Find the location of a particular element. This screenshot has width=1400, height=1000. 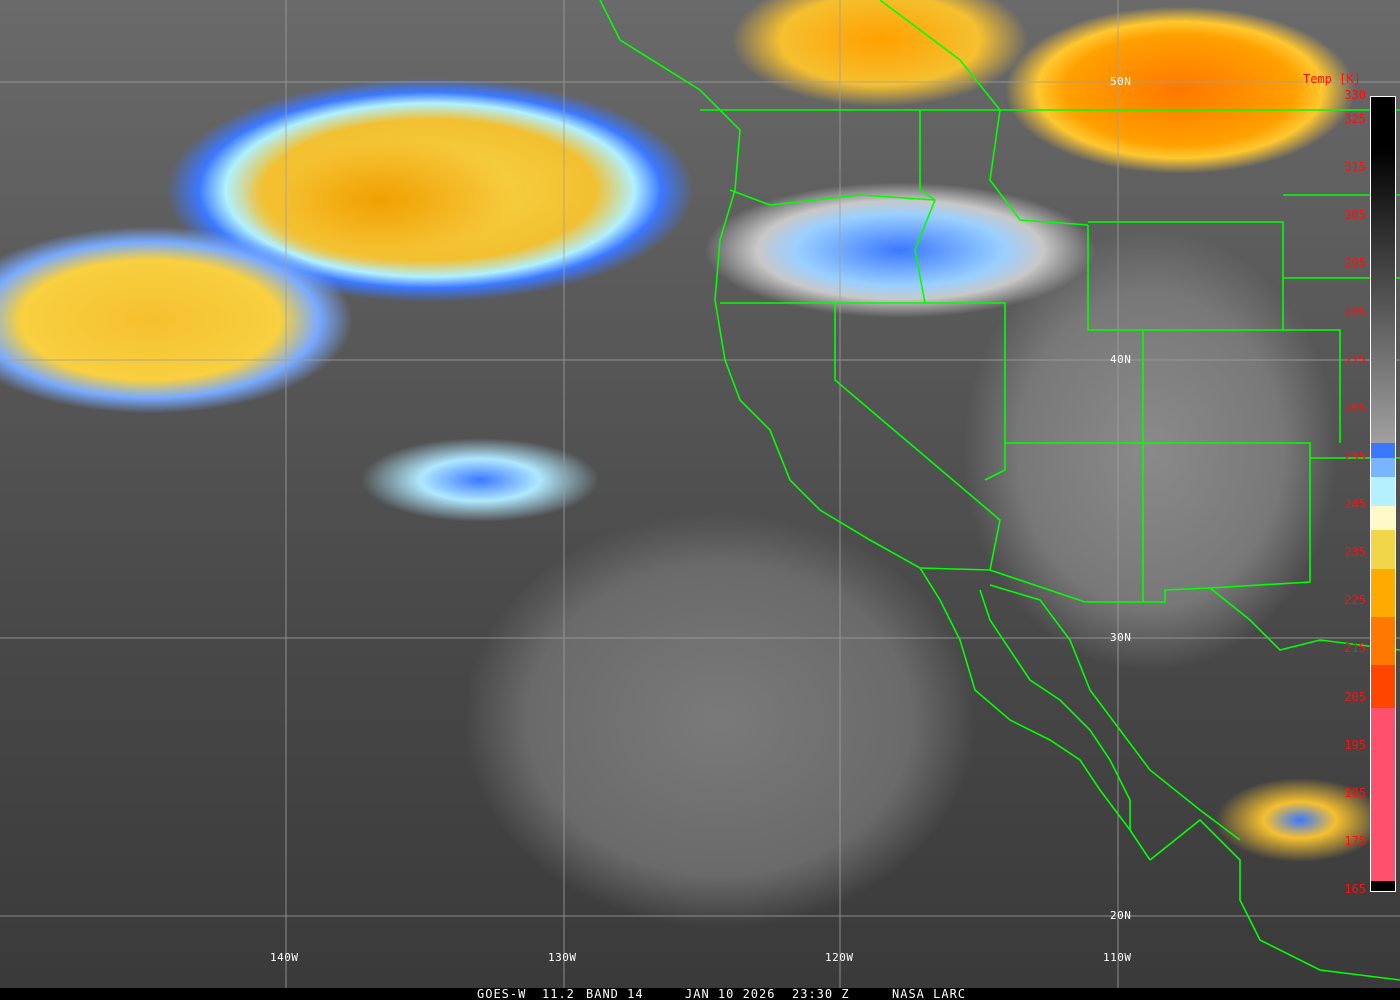

gulf-coast-mainland is located at coordinates (1115, 712).